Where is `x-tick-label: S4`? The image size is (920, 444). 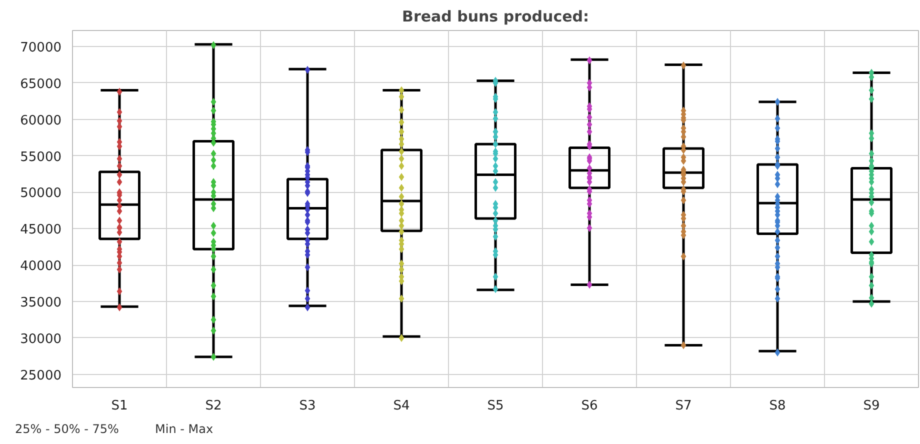
x-tick-label: S4 is located at coordinates (401, 406).